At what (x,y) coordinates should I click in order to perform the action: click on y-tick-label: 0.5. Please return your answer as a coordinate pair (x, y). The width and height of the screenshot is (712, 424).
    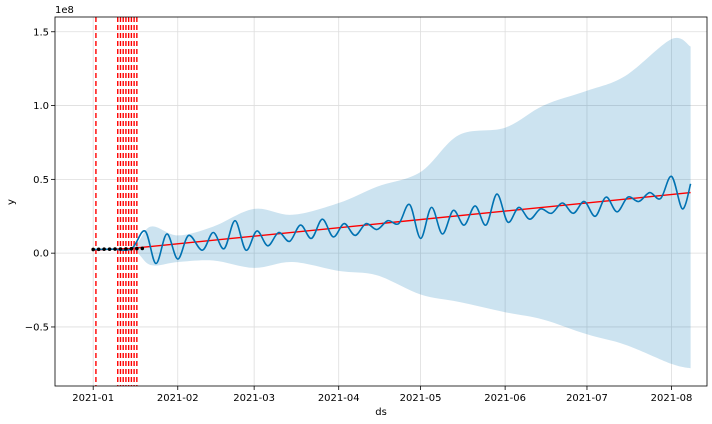
    Looking at the image, I should click on (41, 180).